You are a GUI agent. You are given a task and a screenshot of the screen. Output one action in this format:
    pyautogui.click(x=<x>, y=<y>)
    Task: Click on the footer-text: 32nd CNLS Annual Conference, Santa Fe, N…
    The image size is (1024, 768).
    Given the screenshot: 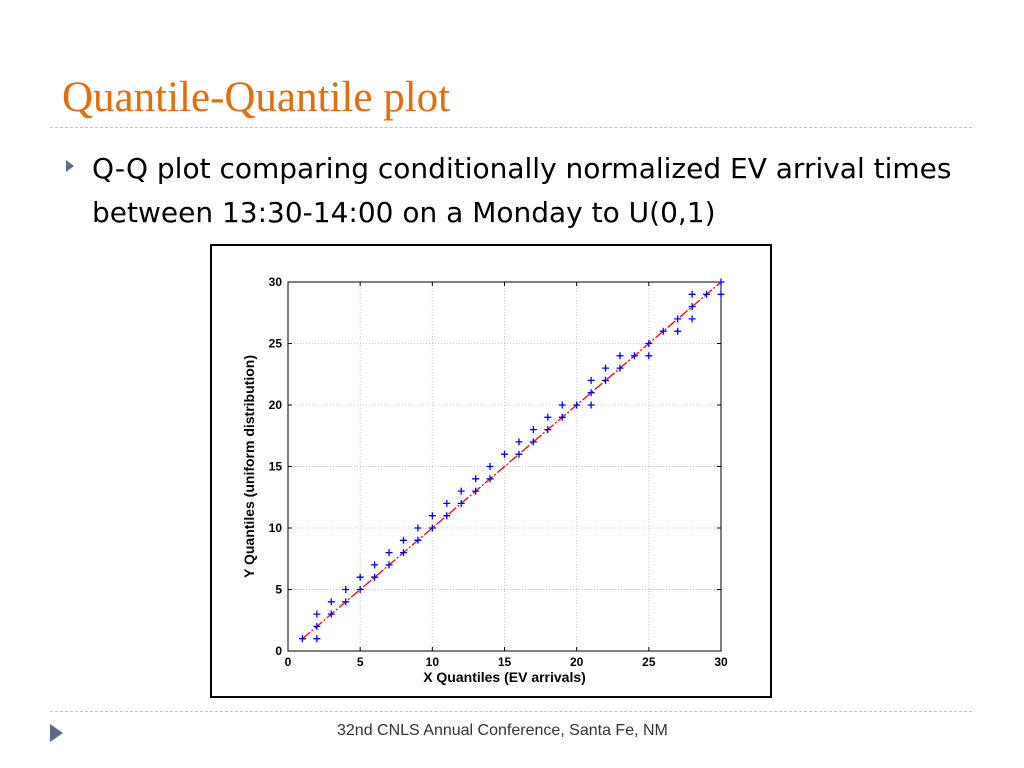 What is the action you would take?
    pyautogui.click(x=502, y=730)
    